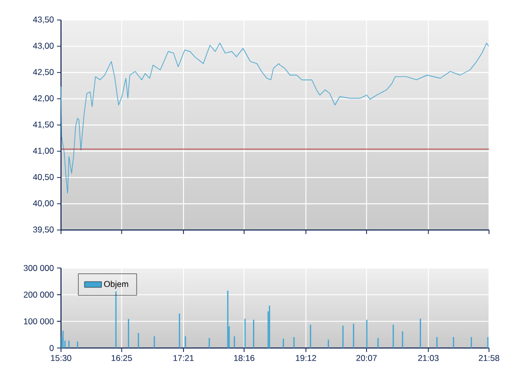 The width and height of the screenshot is (507, 380). Describe the element at coordinates (489, 358) in the screenshot. I see `x-tick-label: 21:58` at that location.